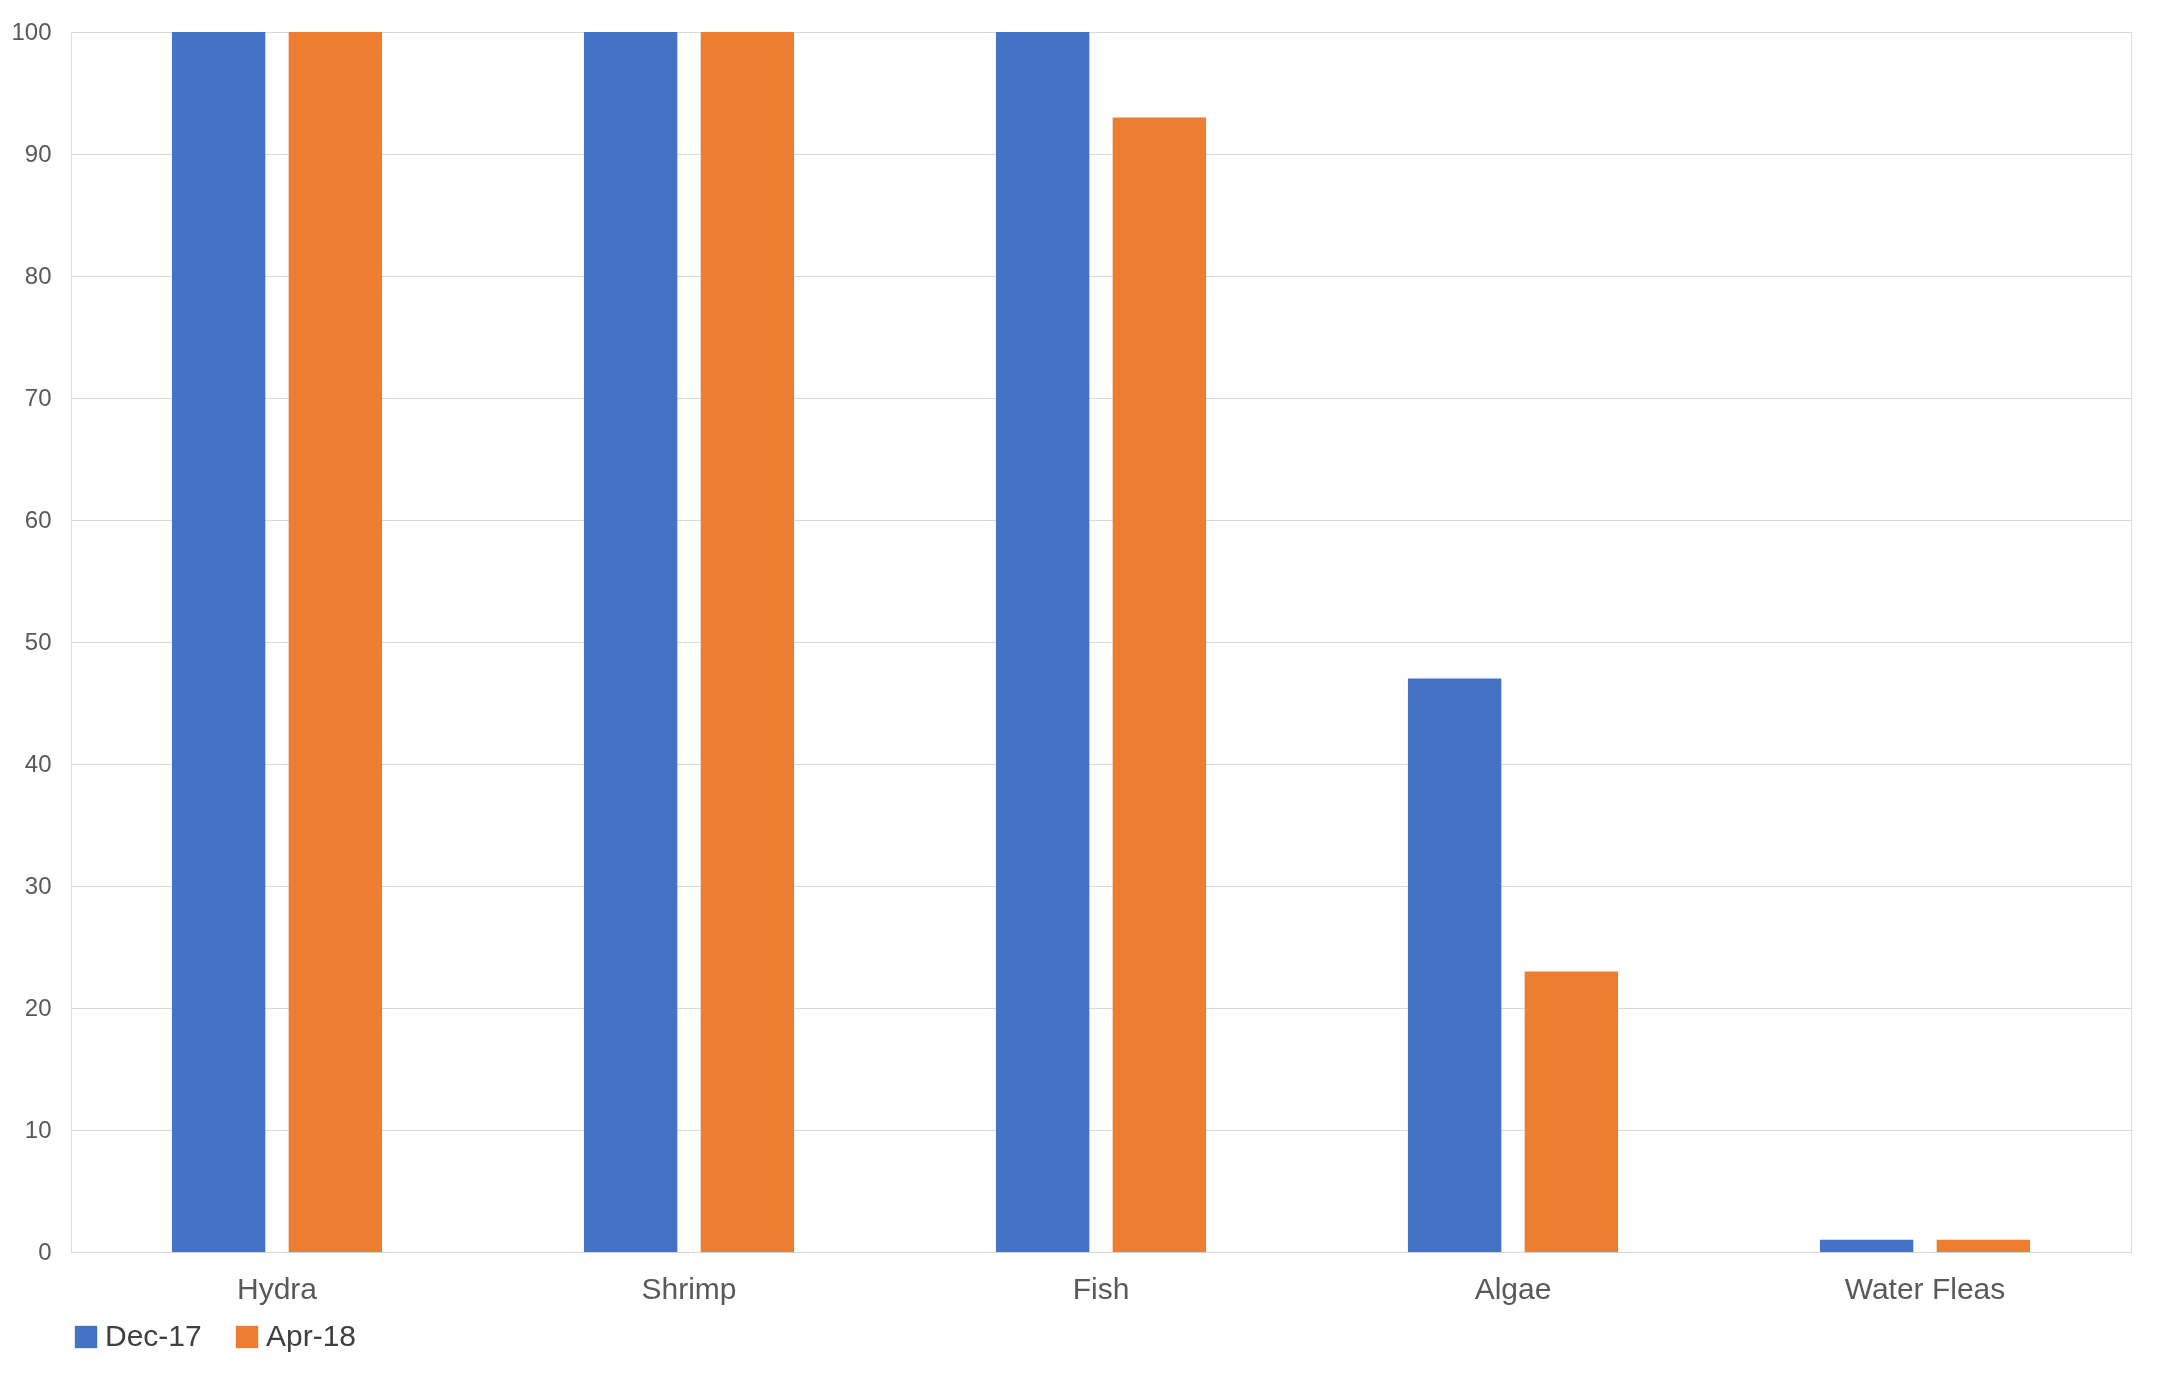 Image resolution: width=2166 pixels, height=1397 pixels. I want to click on y-tick-label: 100, so click(31, 31).